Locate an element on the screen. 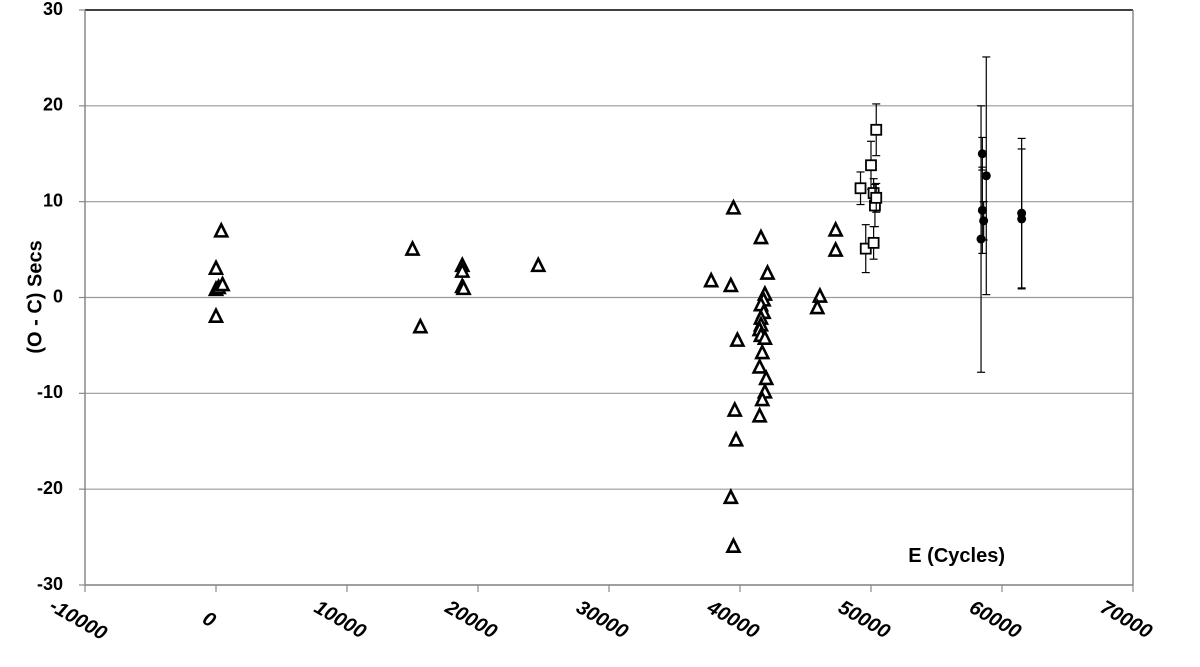 The image size is (1200, 667). y-tick-label: -10 is located at coordinates (50, 392).